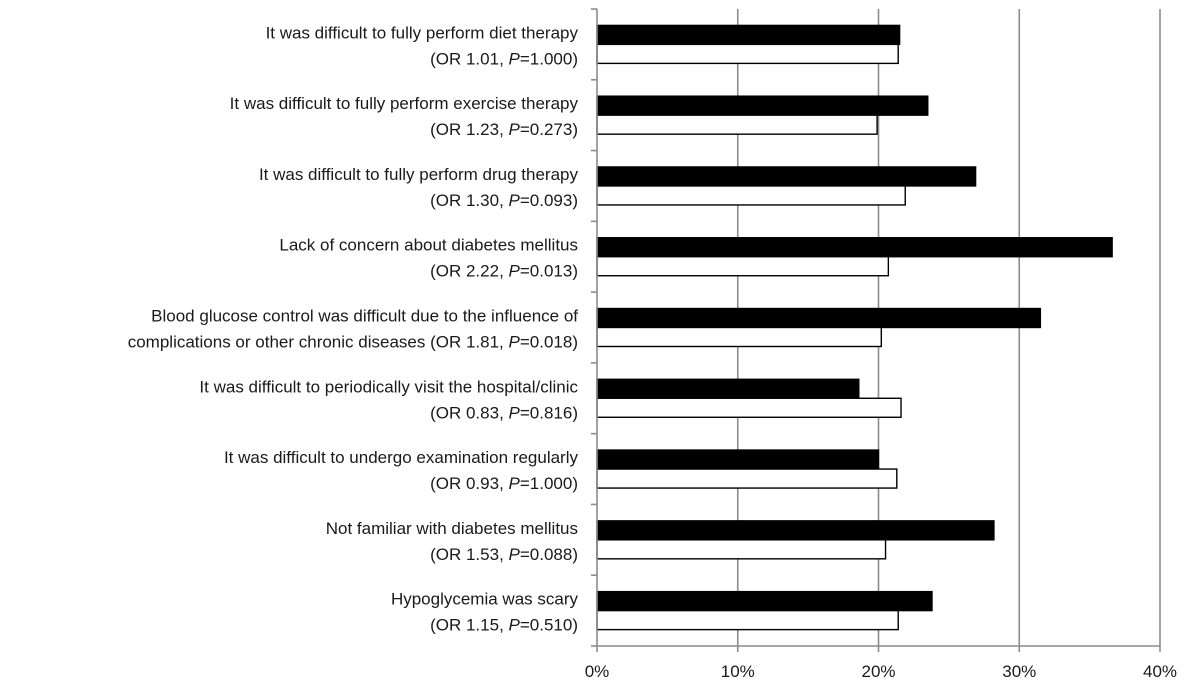  Describe the element at coordinates (1160, 671) in the screenshot. I see `x-tick-label: 40%` at that location.